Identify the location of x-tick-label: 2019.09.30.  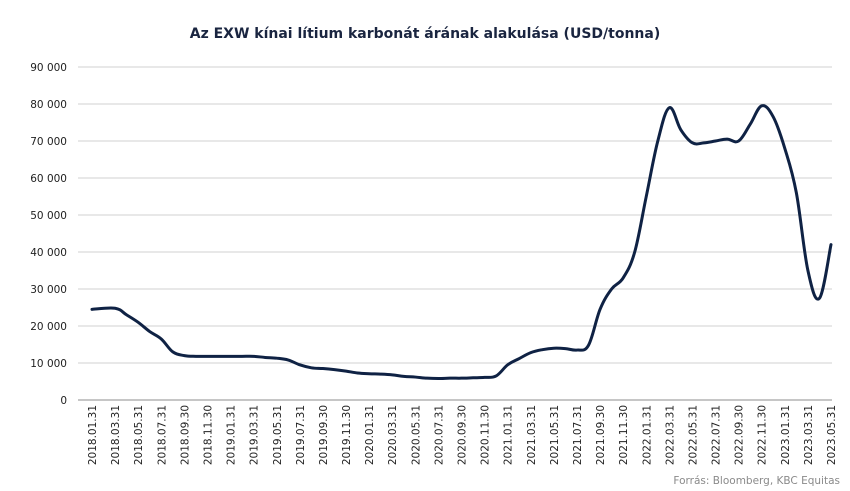
(324, 435).